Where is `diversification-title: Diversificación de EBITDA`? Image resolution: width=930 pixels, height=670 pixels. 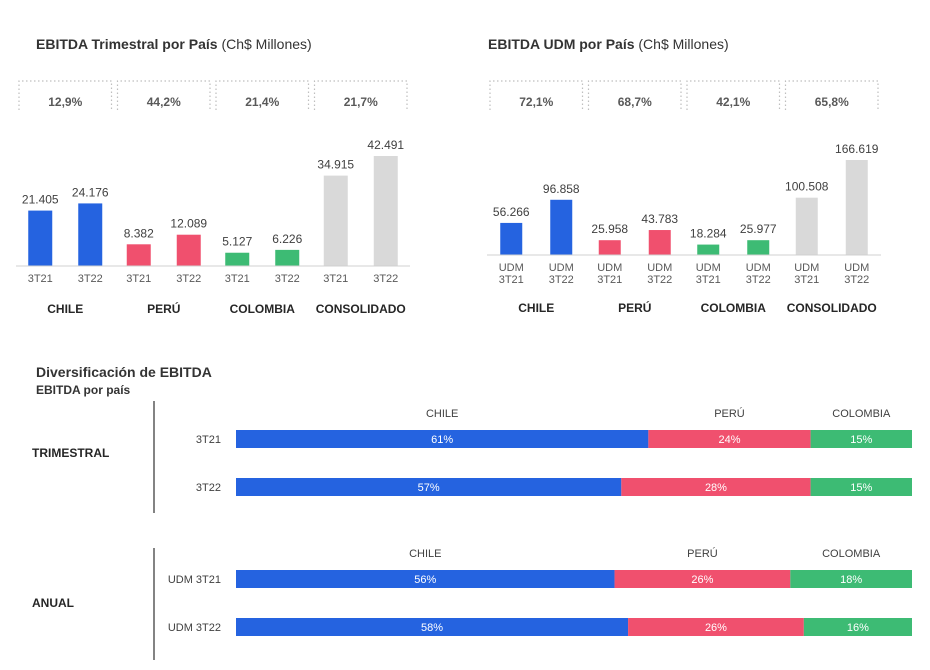 diversification-title: Diversificación de EBITDA is located at coordinates (124, 372).